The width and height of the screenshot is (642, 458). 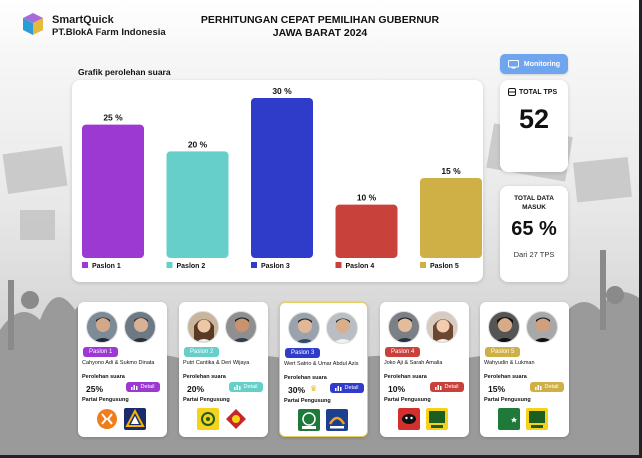 I want to click on chart-data-label-1: 25 %, so click(x=113, y=118).